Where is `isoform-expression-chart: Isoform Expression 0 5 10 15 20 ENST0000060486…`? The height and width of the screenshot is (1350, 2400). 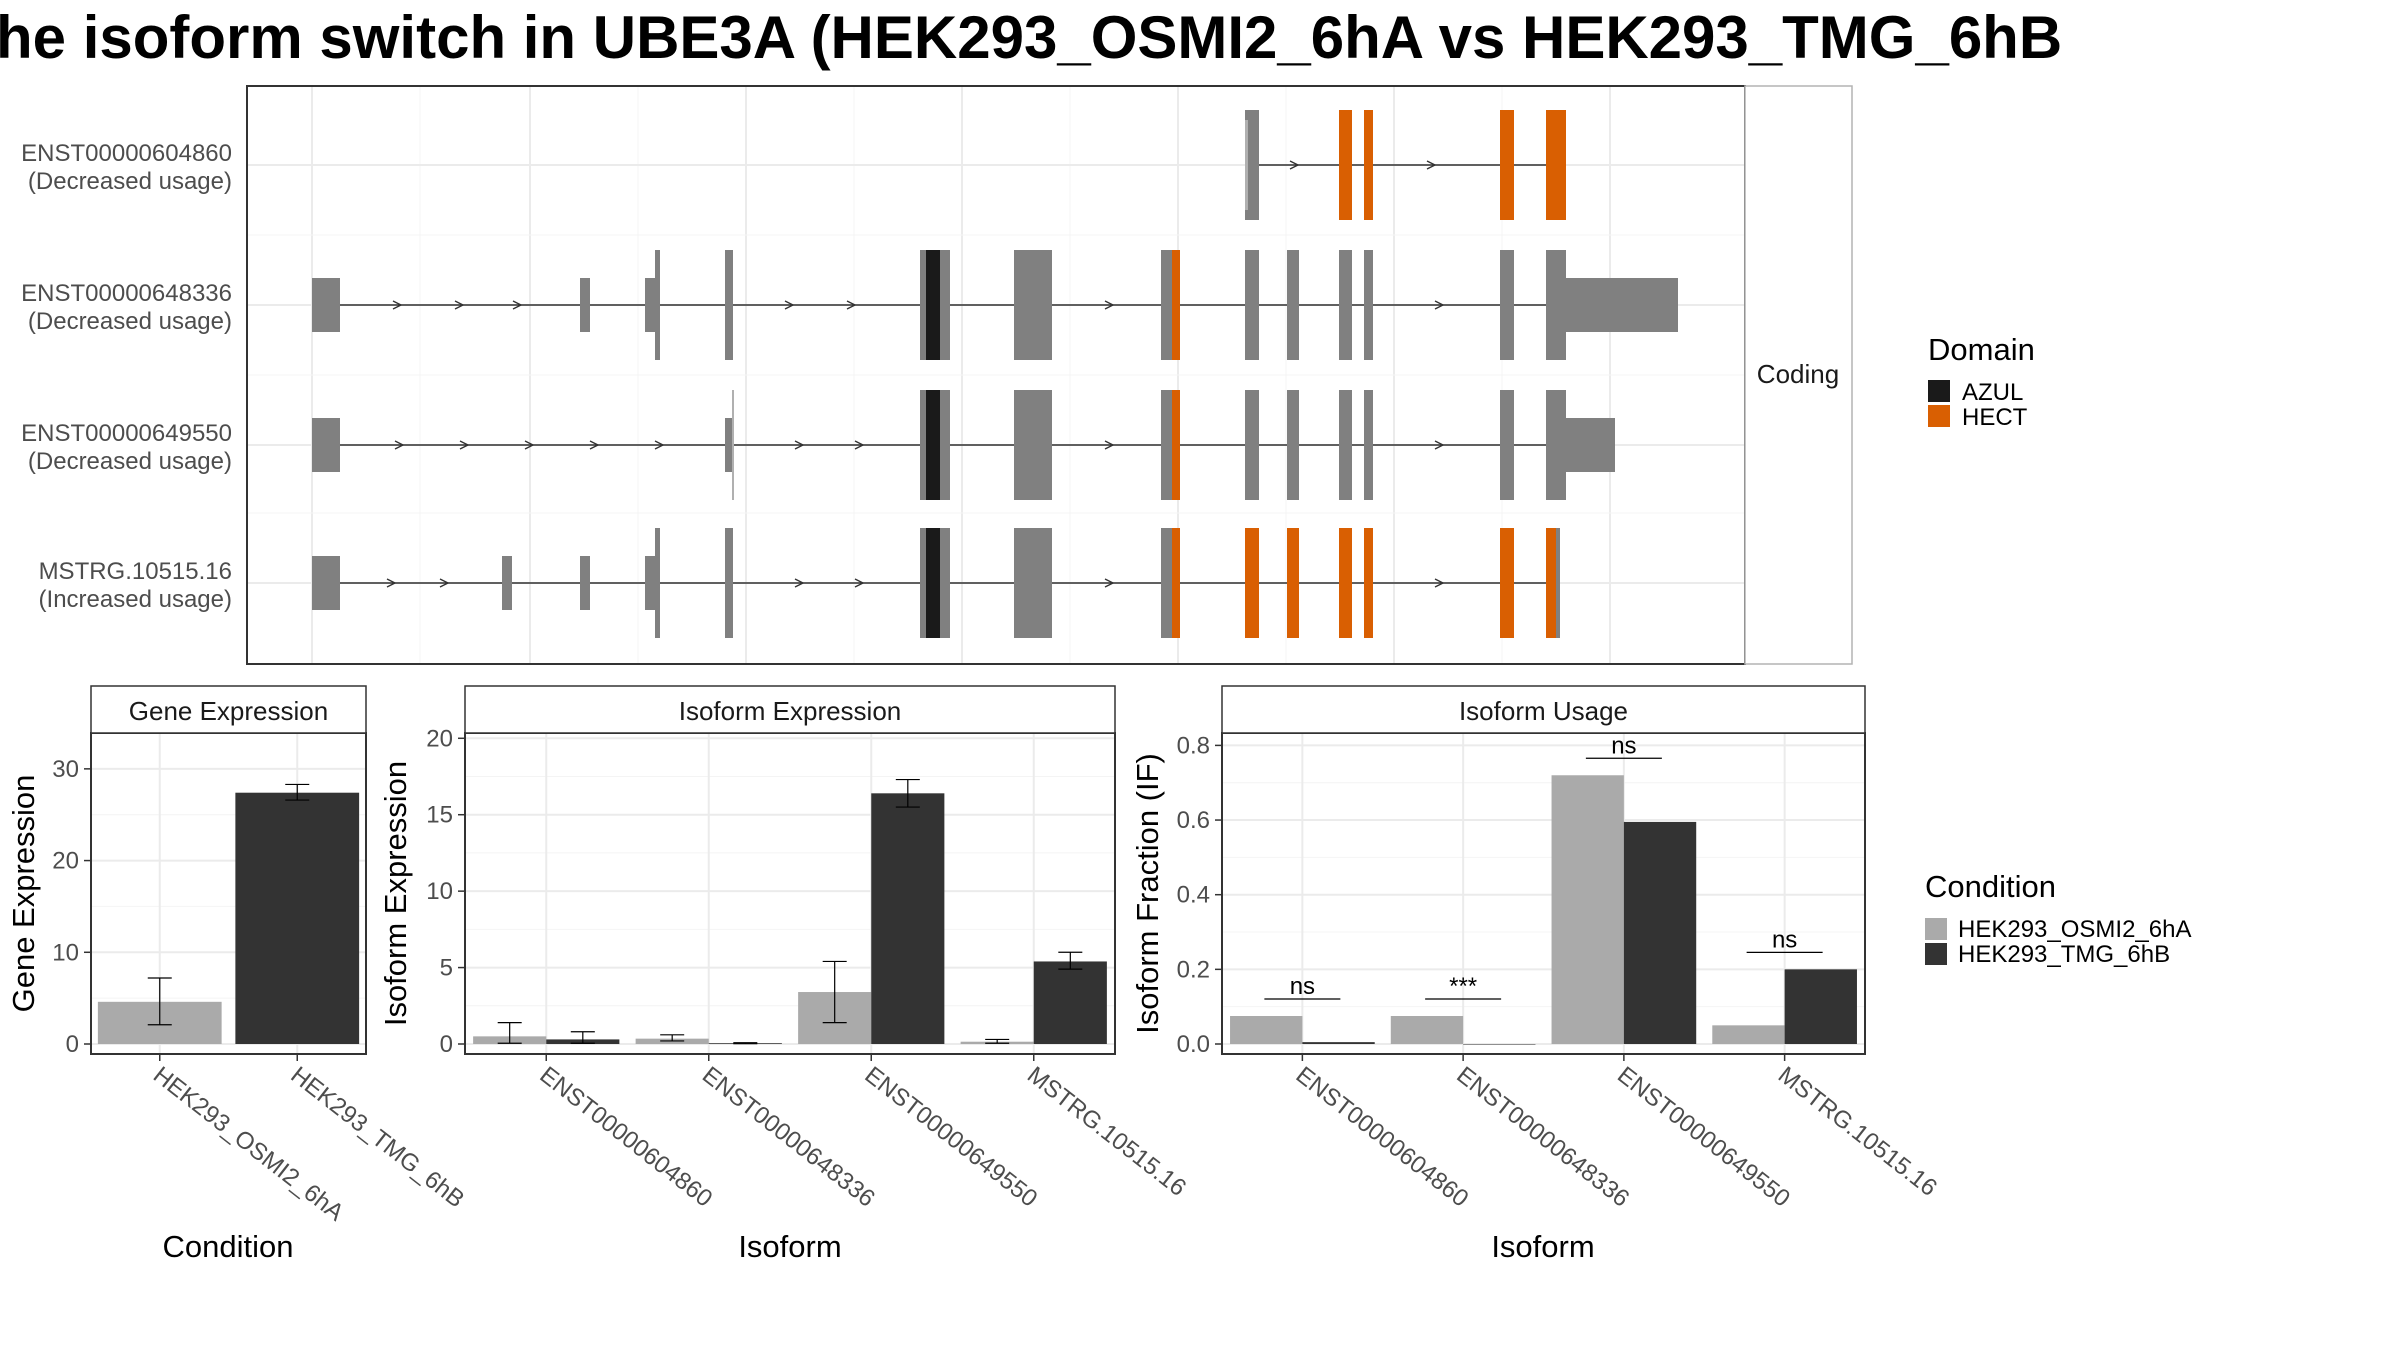
isoform-expression-chart: Isoform Expression 0 5 10 15 20 ENST0000060486… is located at coordinates (784, 974).